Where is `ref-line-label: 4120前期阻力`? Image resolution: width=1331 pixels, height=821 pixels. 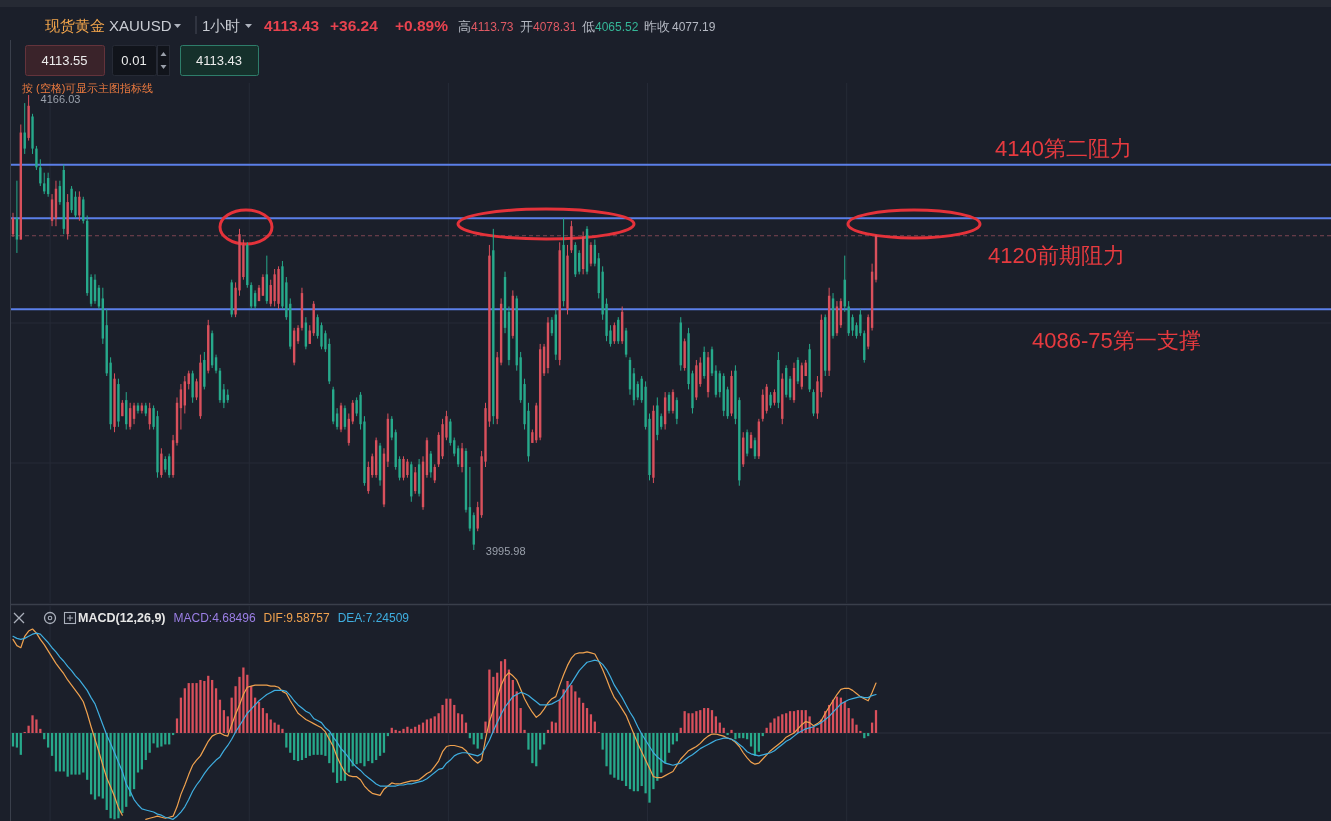
ref-line-label: 4120前期阻力 is located at coordinates (1056, 256).